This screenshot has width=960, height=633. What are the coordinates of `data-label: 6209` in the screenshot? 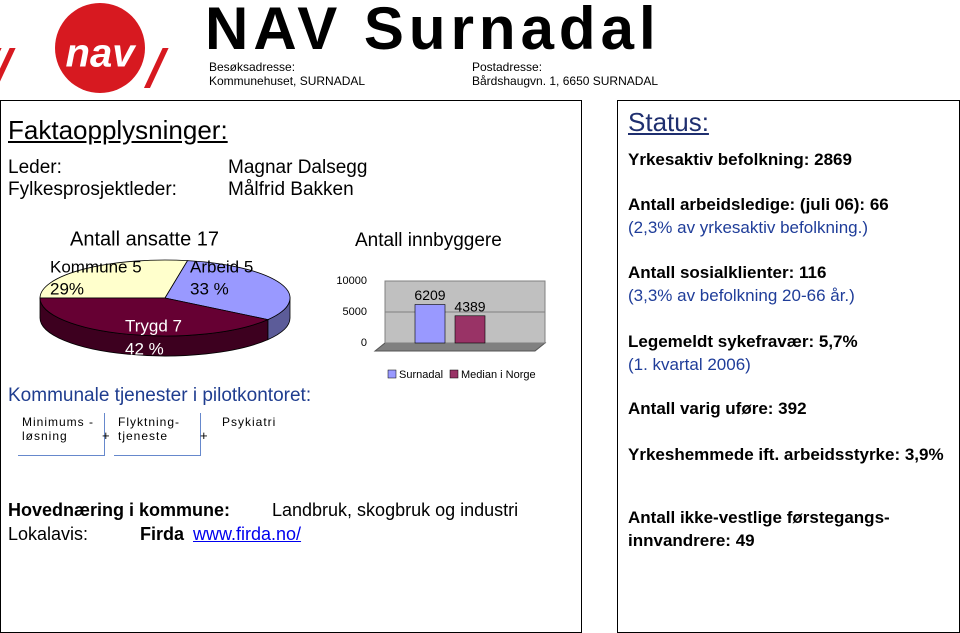 It's located at (429, 295).